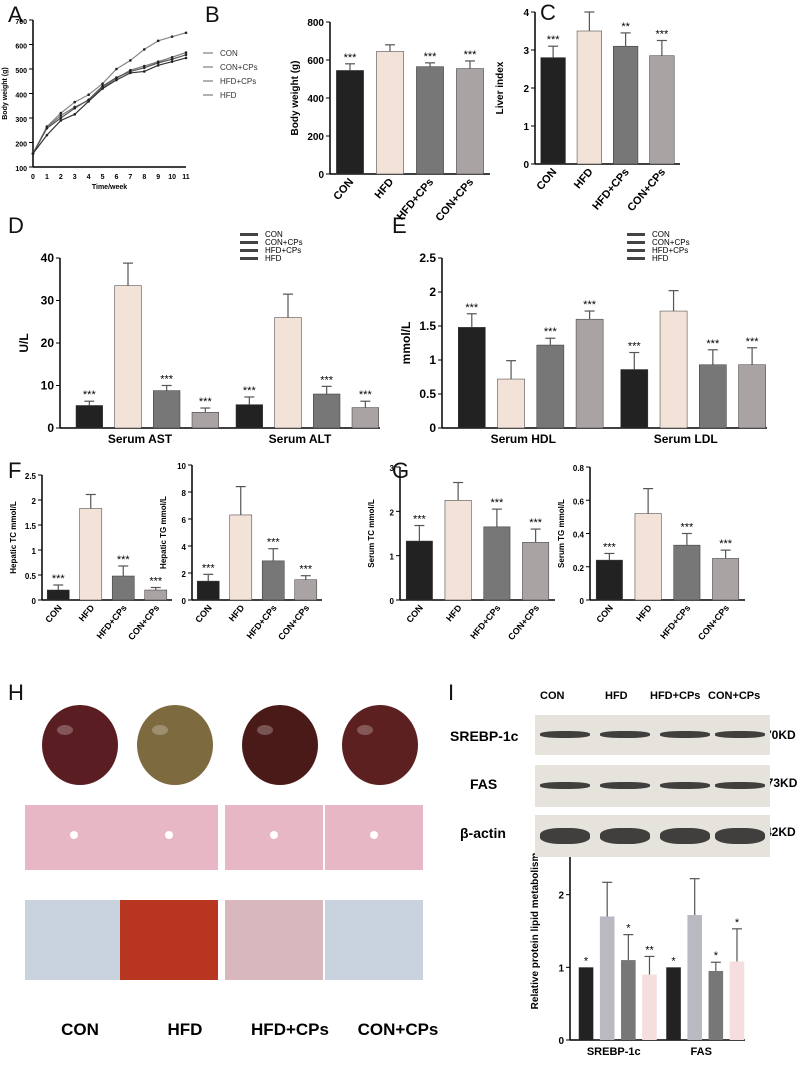 This screenshot has width=800, height=1075. Describe the element at coordinates (249, 258) in the screenshot. I see `d-legend-swatch` at that location.